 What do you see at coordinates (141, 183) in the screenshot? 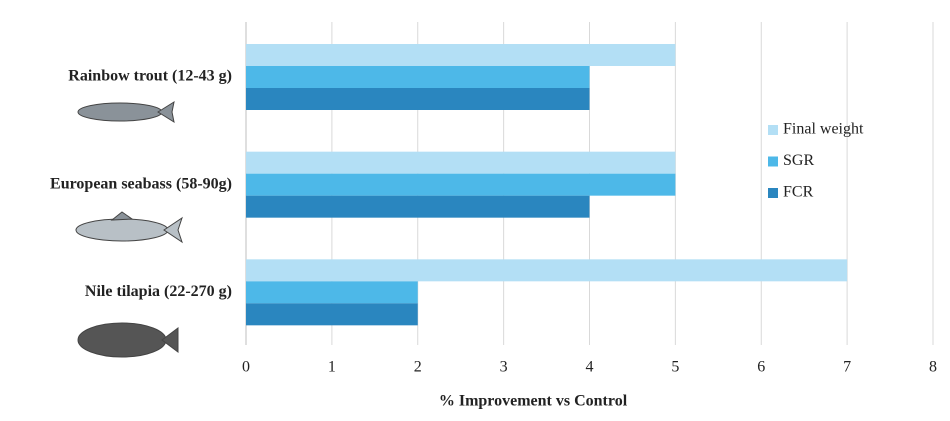
I see `category-label: European seabass (58-90g)` at bounding box center [141, 183].